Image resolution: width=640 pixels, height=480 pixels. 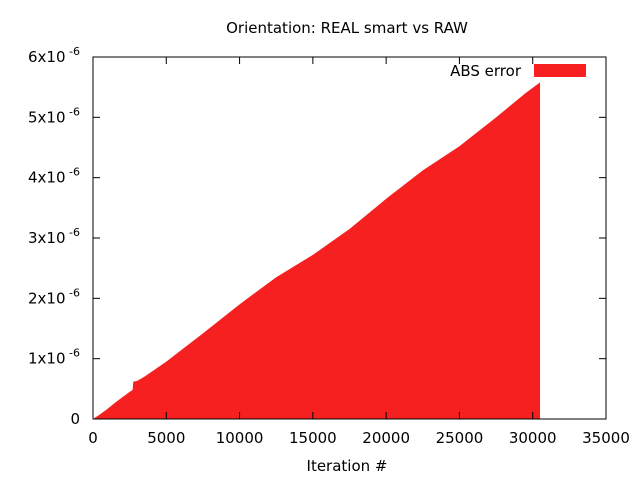 I want to click on x-tick-label: 25000, so click(x=460, y=438).